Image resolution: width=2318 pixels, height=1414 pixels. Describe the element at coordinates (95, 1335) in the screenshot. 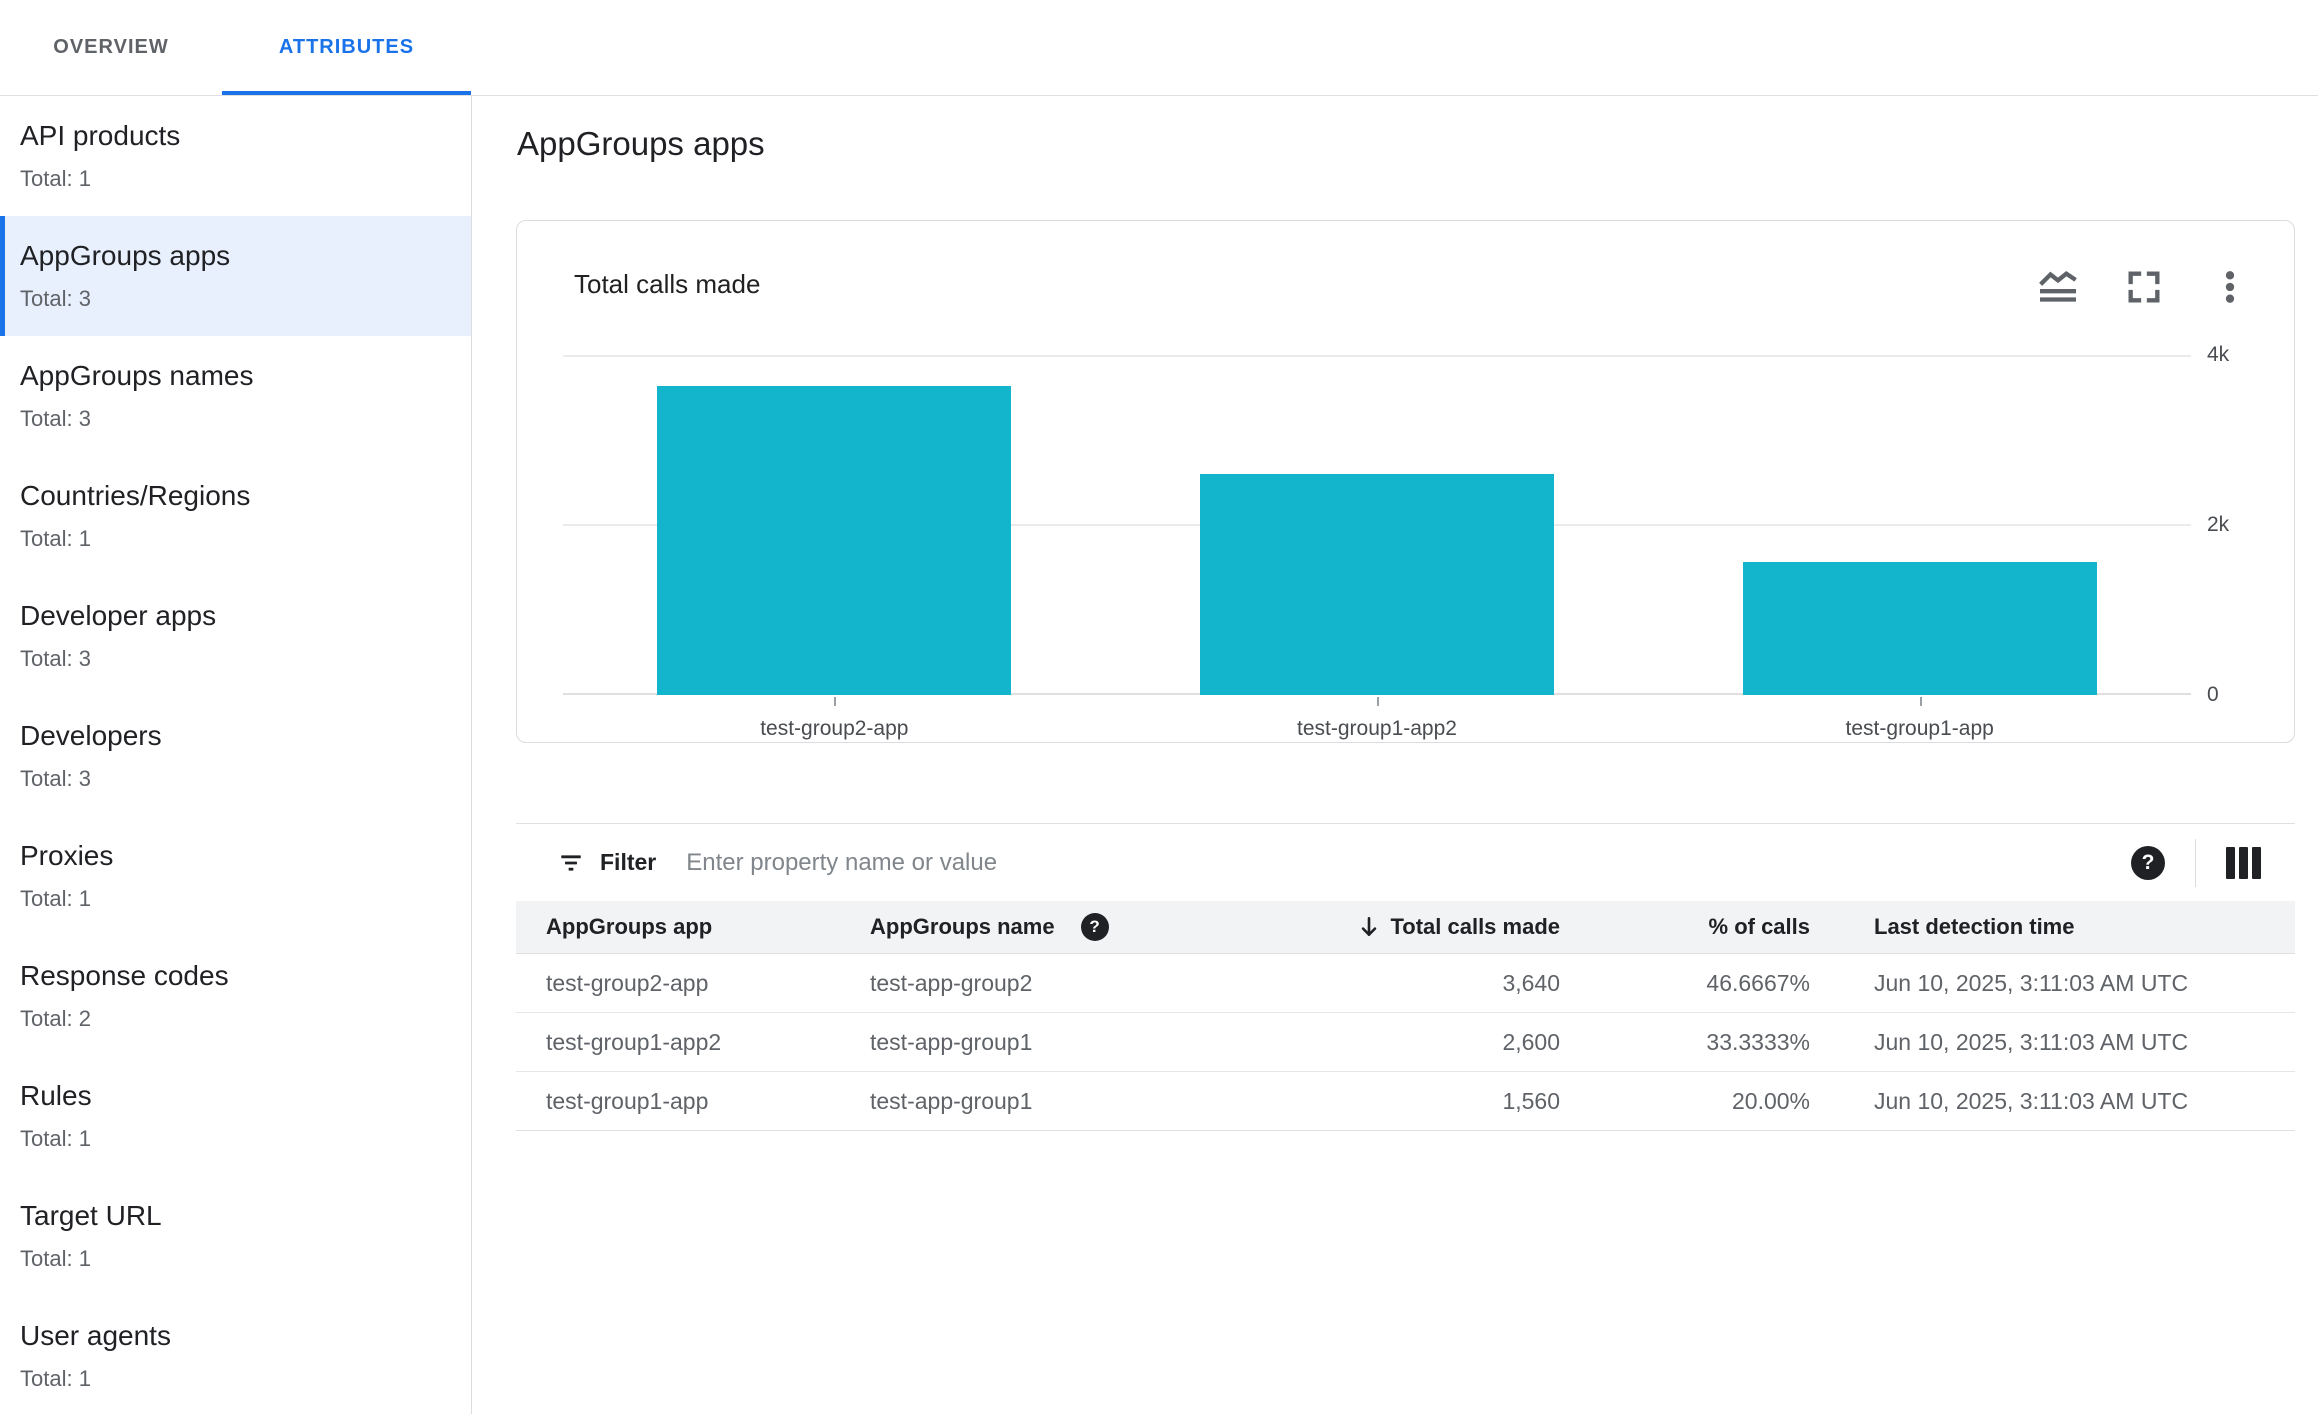

I see `sidebar-item-label: User agents` at that location.